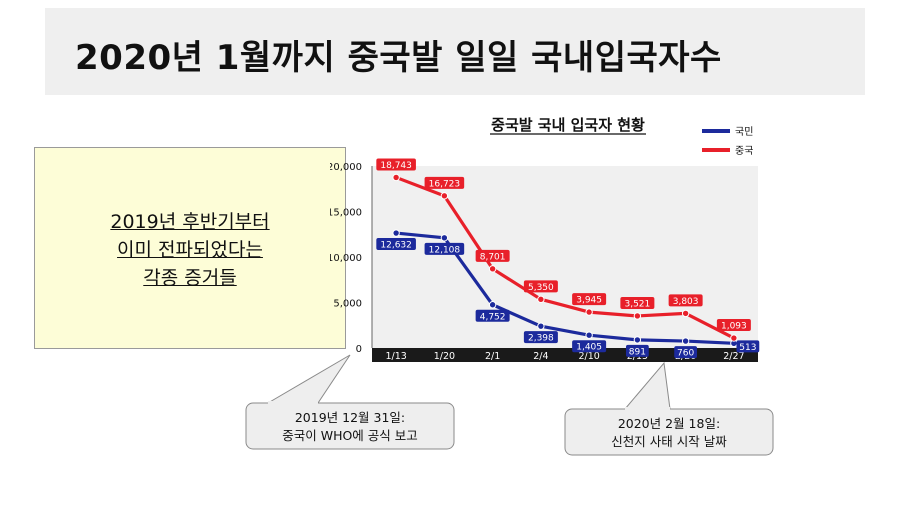  I want to click on y-tick-label: 15,000, so click(346, 213).